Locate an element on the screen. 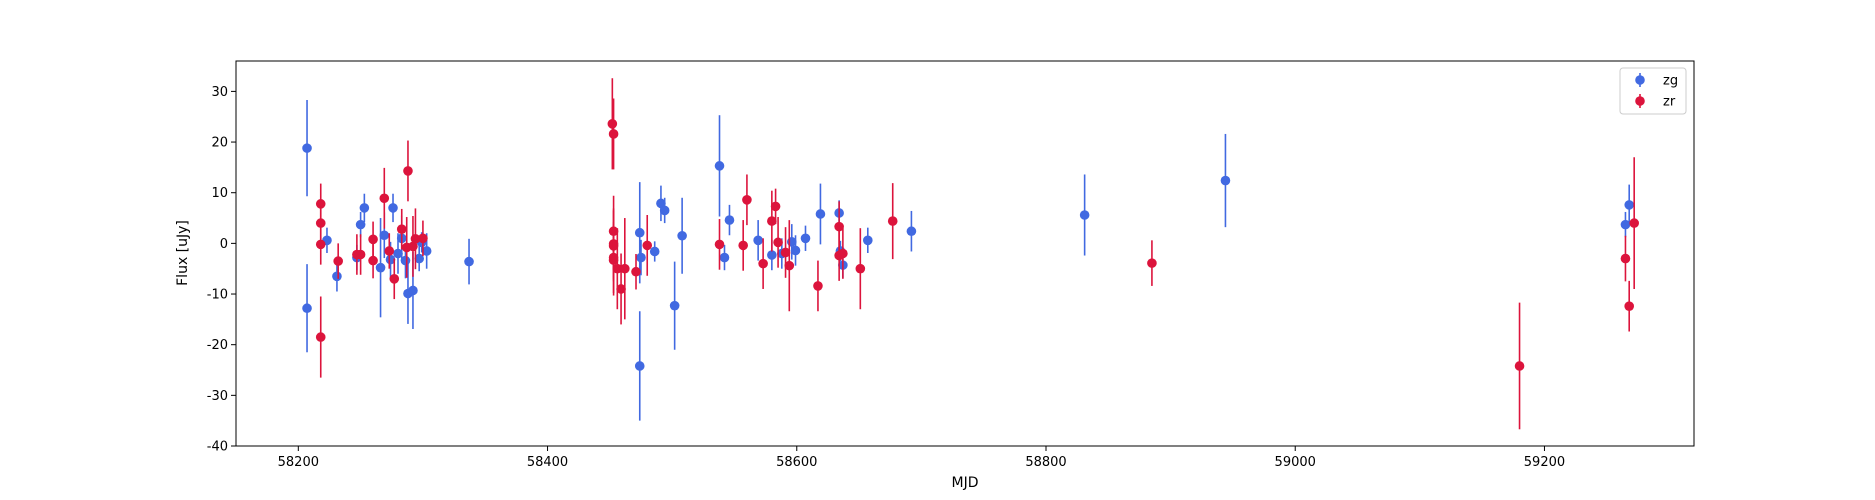  y-tick-label: 10 is located at coordinates (219, 193).